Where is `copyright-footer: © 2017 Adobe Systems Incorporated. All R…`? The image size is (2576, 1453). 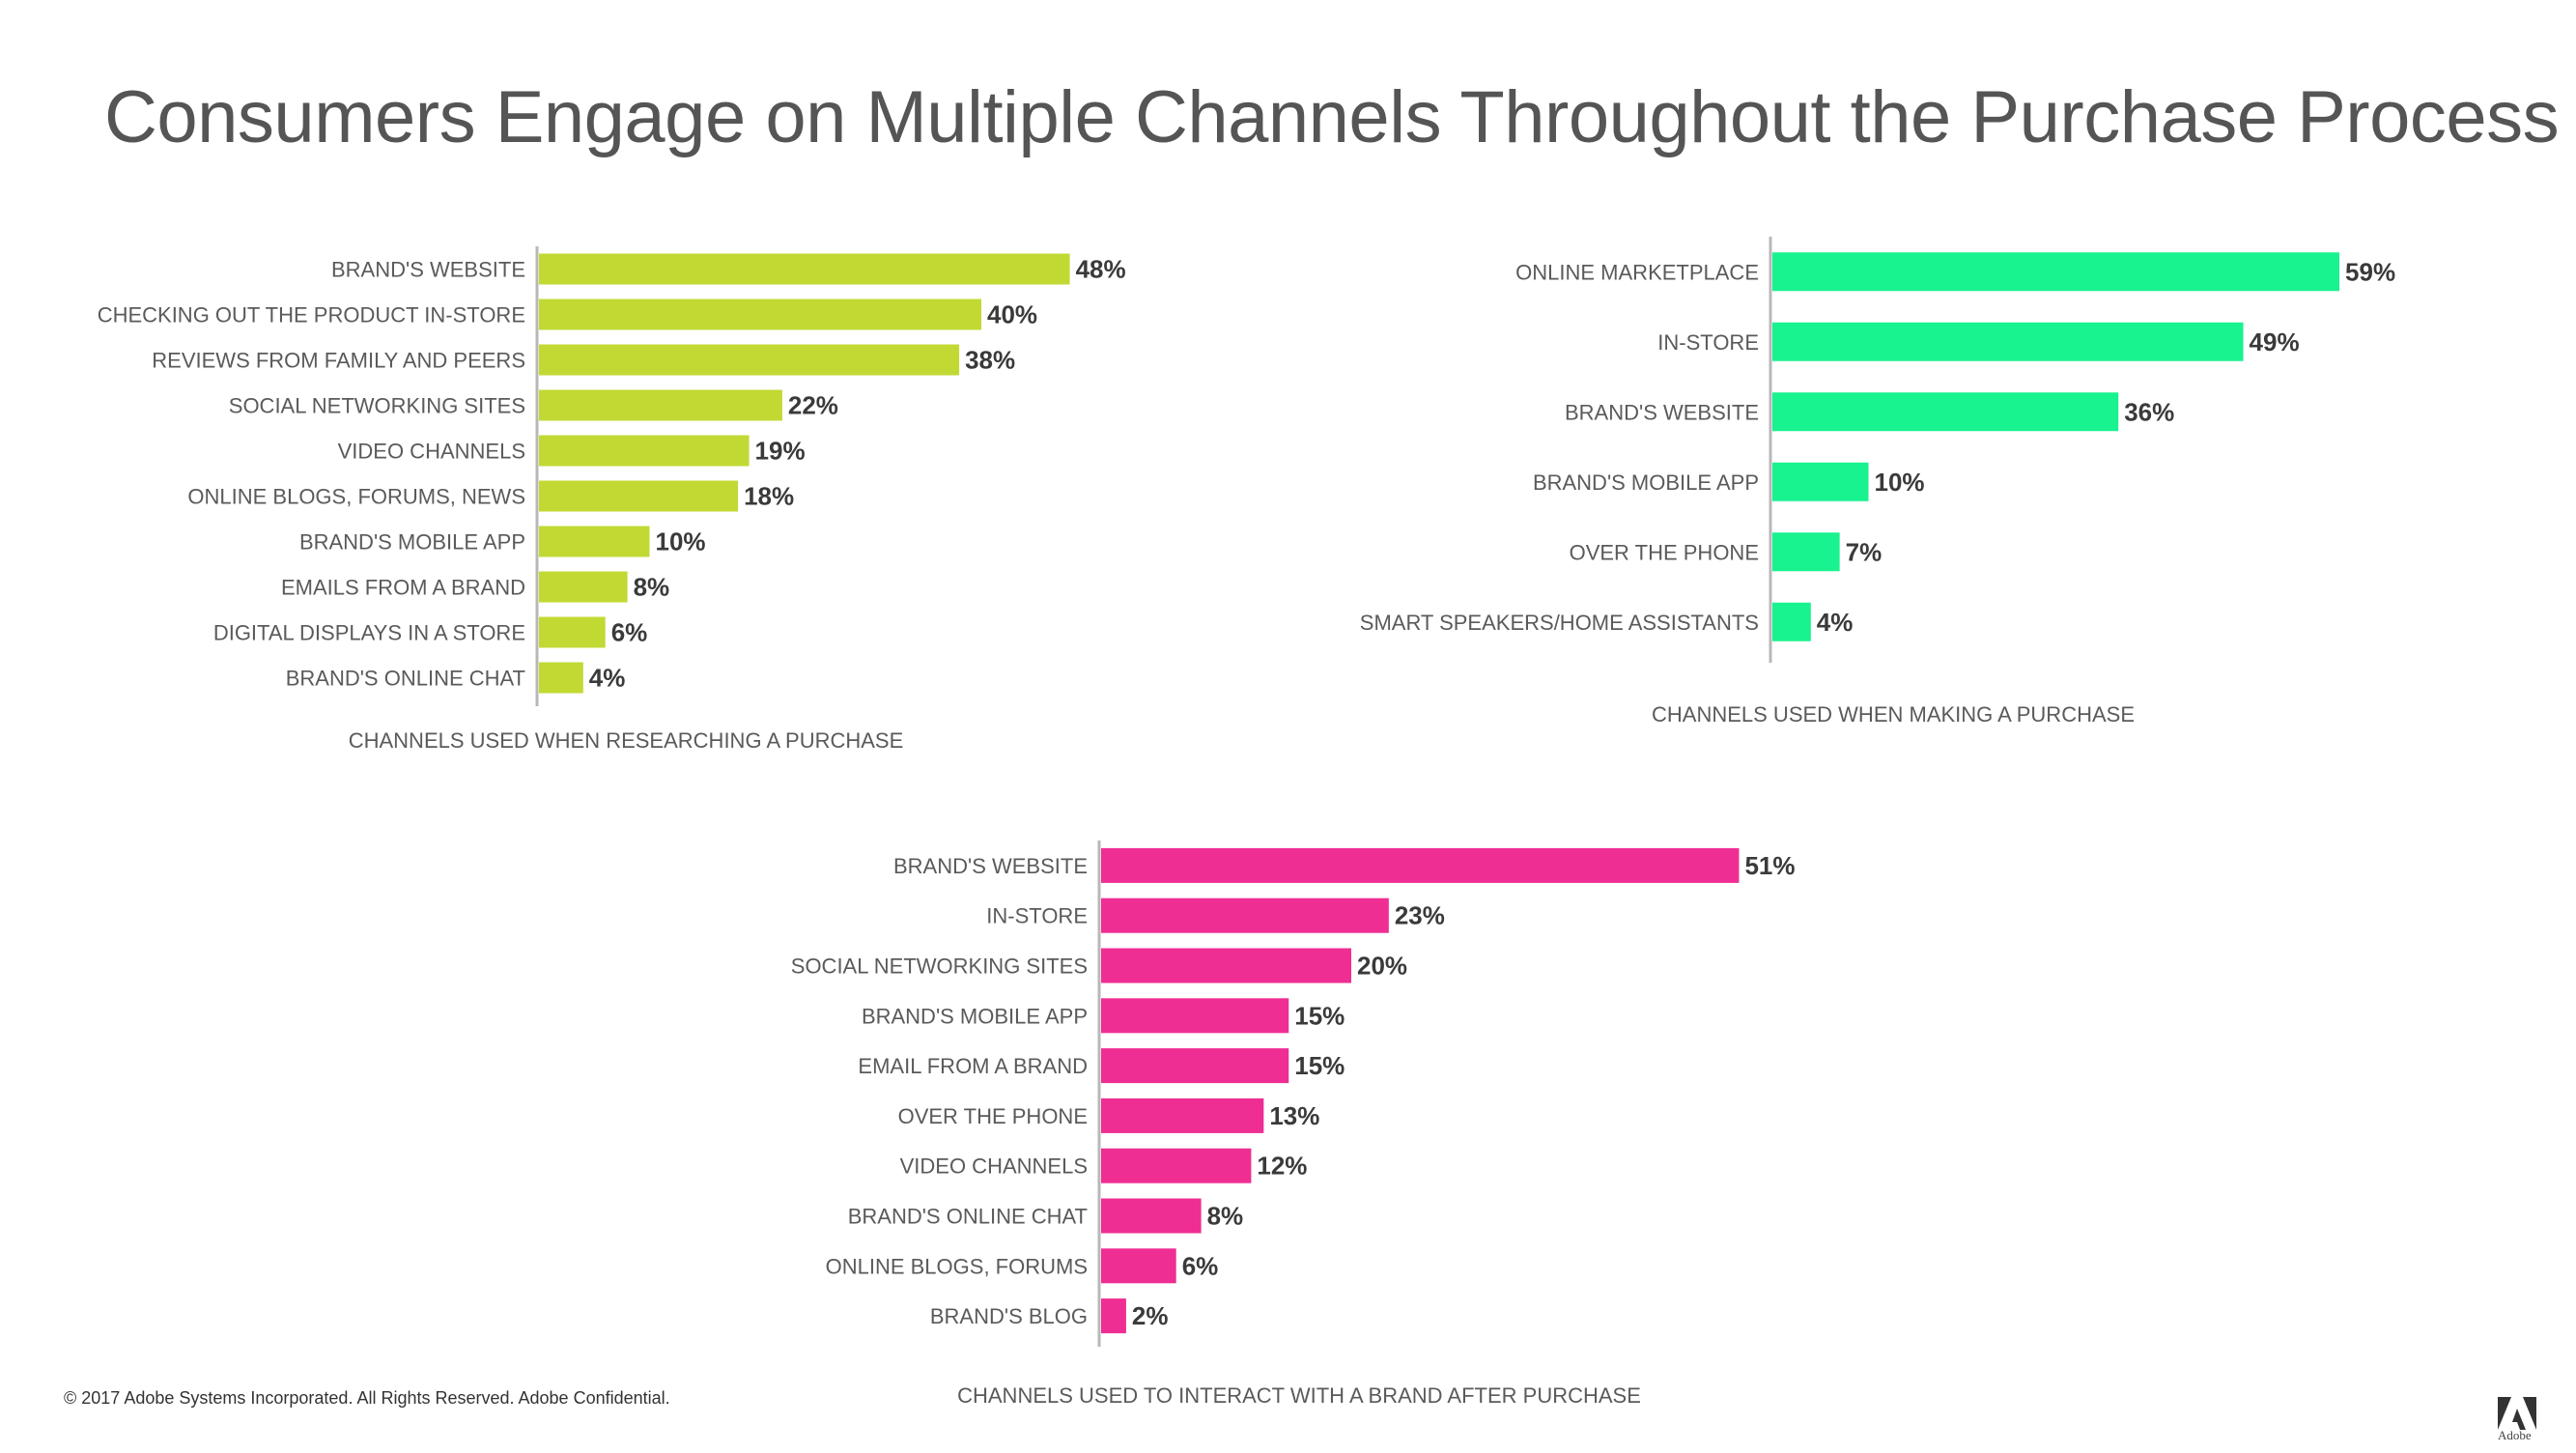
copyright-footer: © 2017 Adobe Systems Incorporated. All R… is located at coordinates (367, 1398).